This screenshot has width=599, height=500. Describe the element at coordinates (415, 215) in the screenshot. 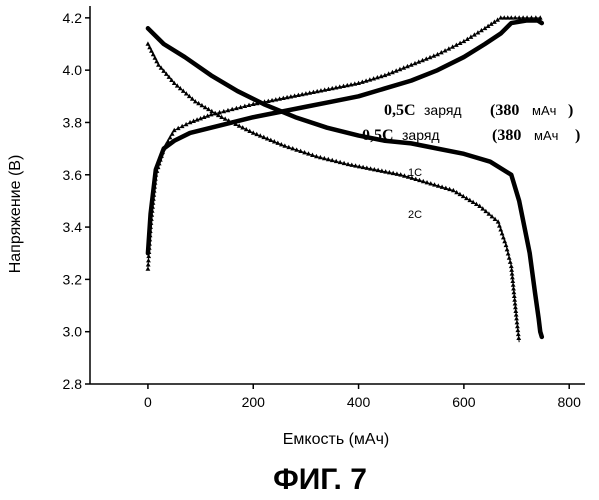

I see `label-2c: 2C` at that location.